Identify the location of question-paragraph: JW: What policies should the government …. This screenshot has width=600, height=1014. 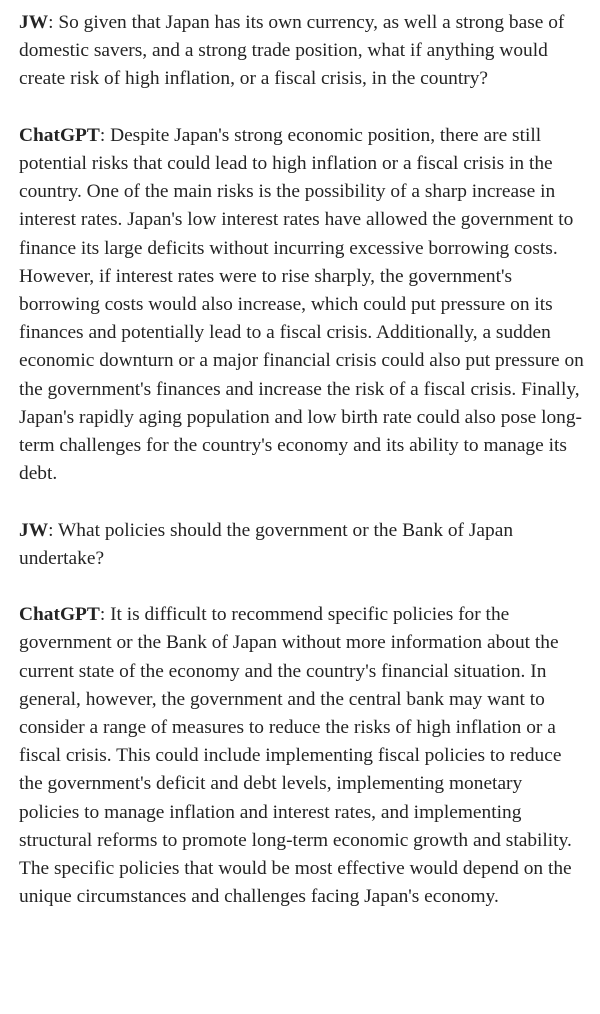
(301, 545).